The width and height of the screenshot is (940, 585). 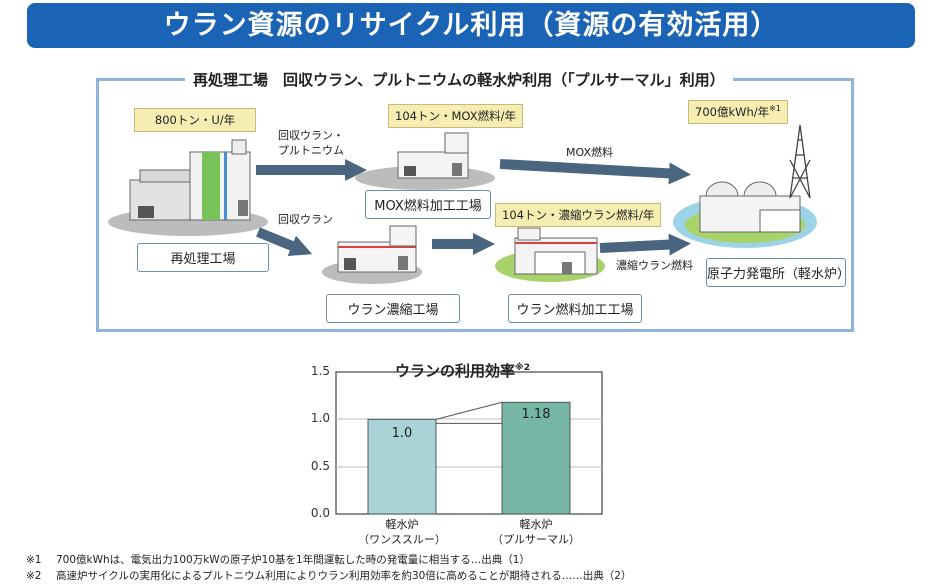 I want to click on arrow-to-enrichment, so click(x=284, y=242).